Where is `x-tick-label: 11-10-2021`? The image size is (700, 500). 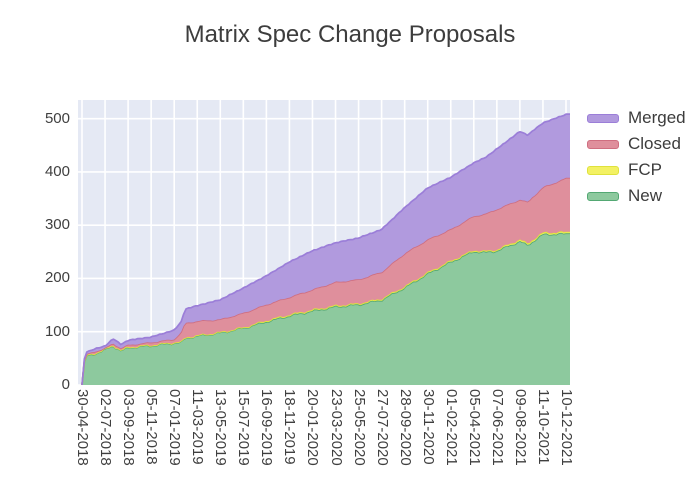 x-tick-label: 11-10-2021 is located at coordinates (543, 427).